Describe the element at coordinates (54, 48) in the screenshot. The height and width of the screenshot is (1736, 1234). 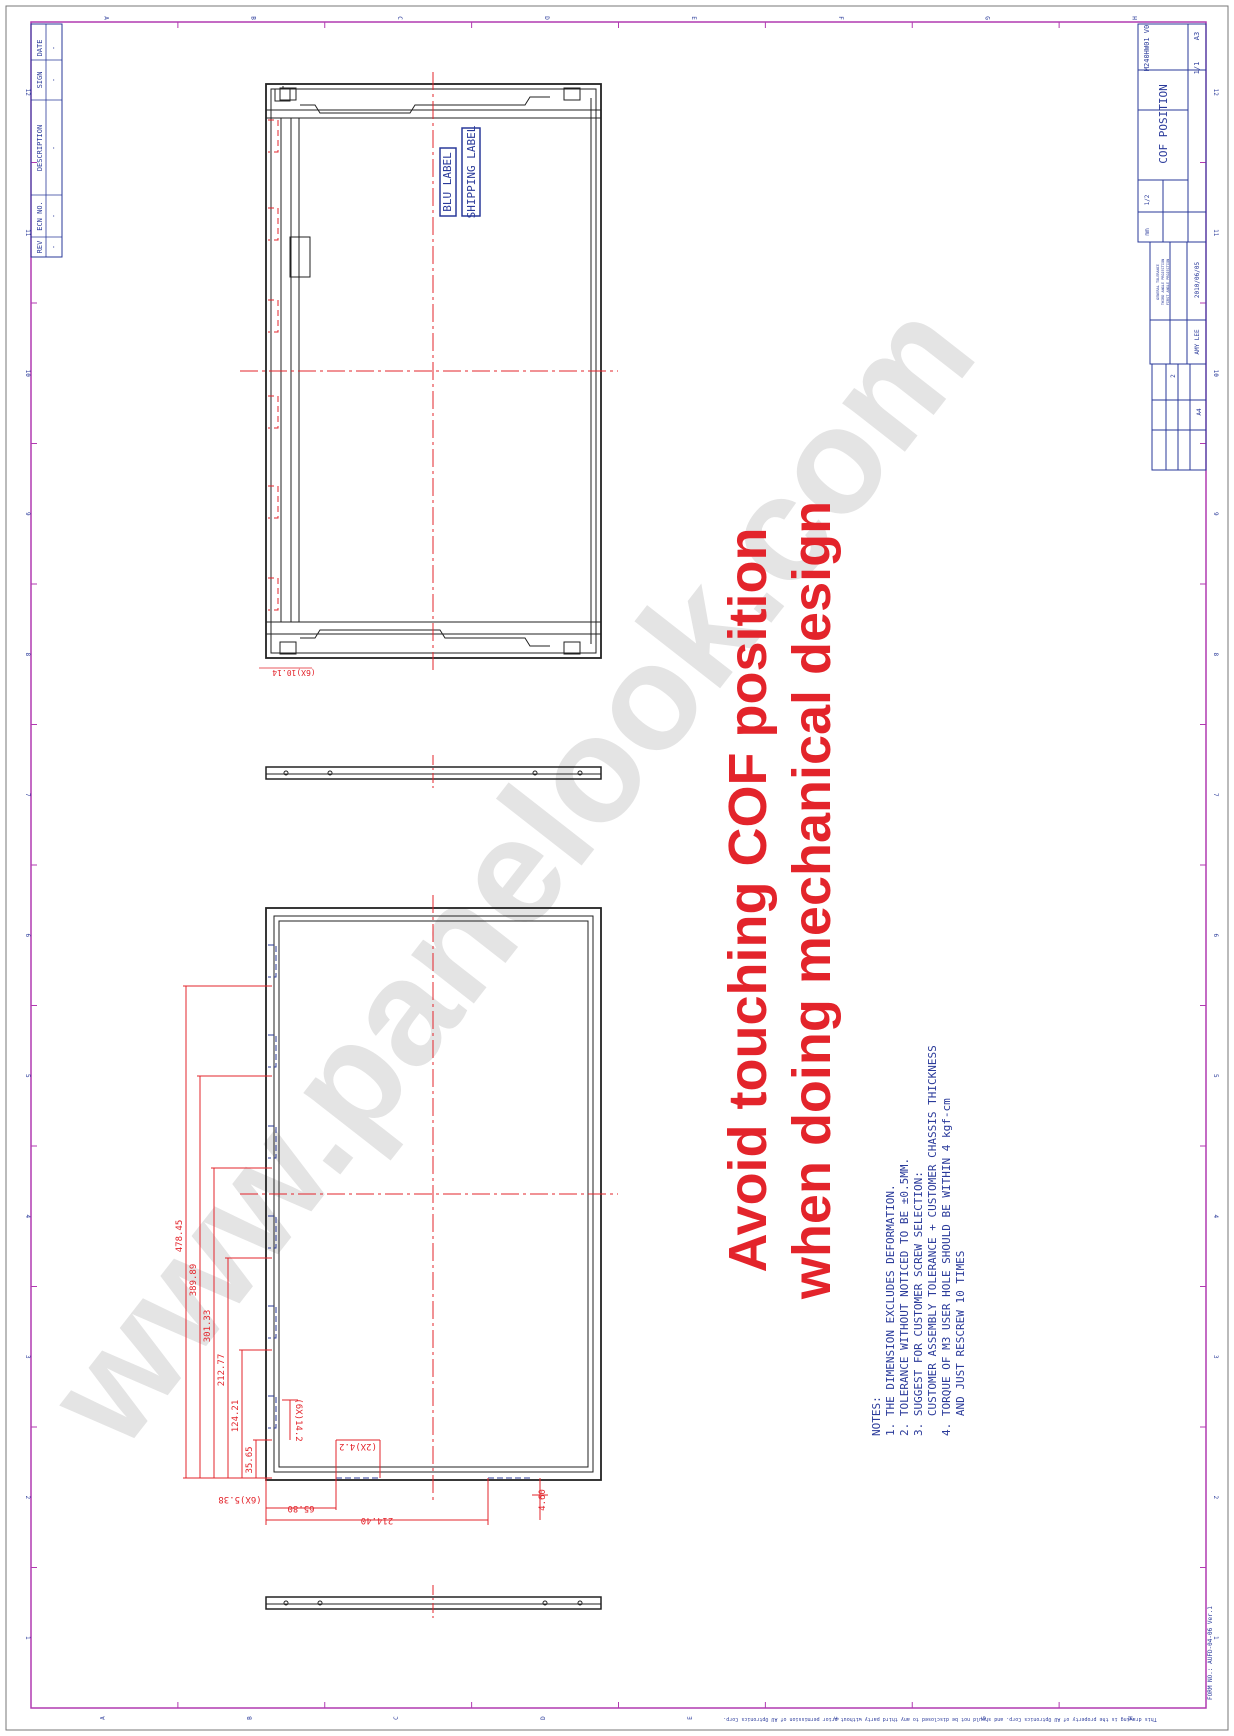
I see `rev-row-date: -` at that location.